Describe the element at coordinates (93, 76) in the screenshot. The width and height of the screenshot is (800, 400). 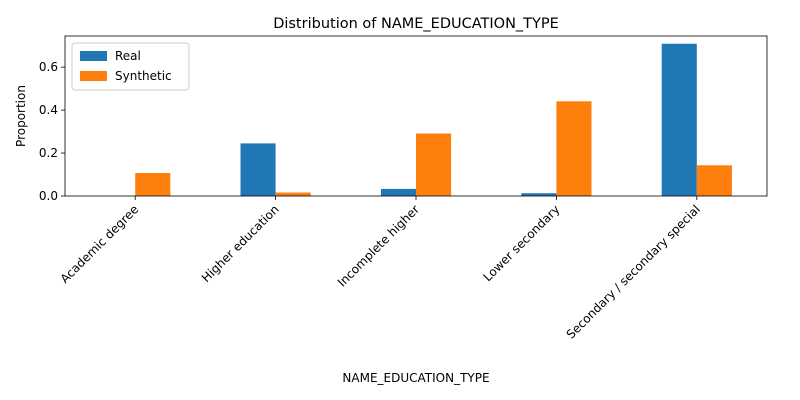
I see `legend-swatch-synthetic` at that location.